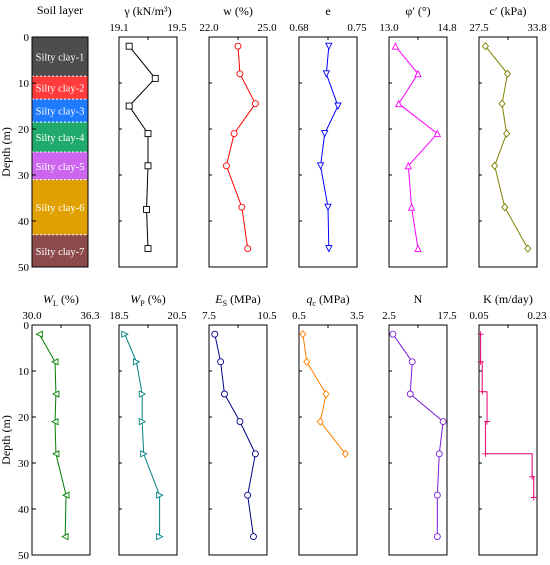  I want to click on x-tick-label: 10.5, so click(267, 316).